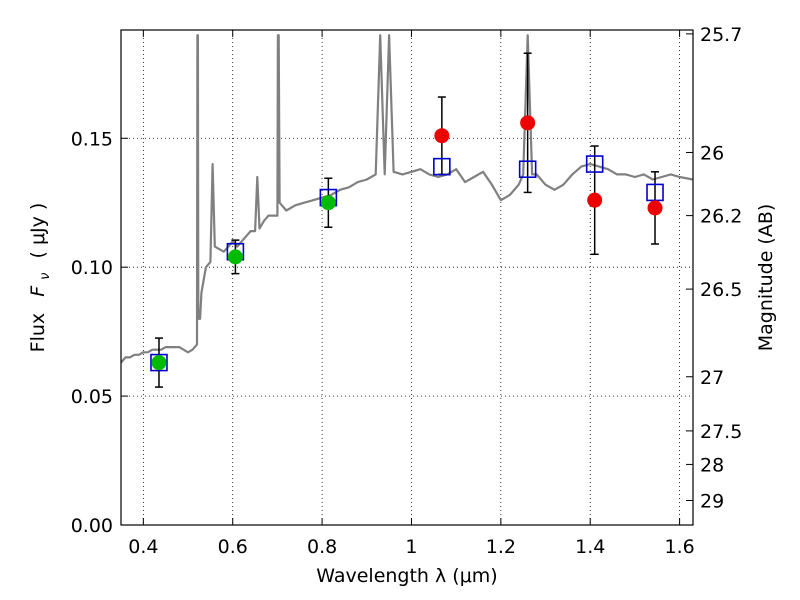 The image size is (800, 600). I want to click on y-tick-label-0: 0.00, so click(92, 526).